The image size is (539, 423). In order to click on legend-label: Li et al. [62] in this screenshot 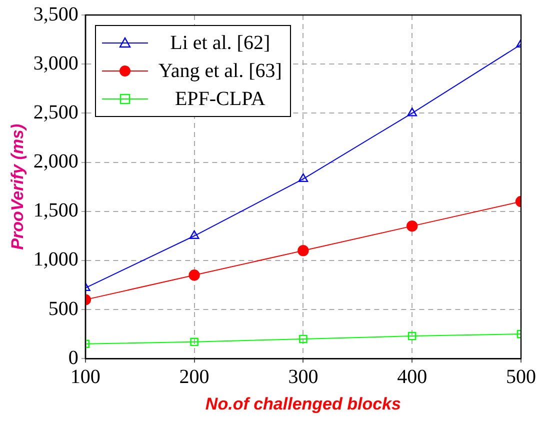, I will do `click(220, 43)`.